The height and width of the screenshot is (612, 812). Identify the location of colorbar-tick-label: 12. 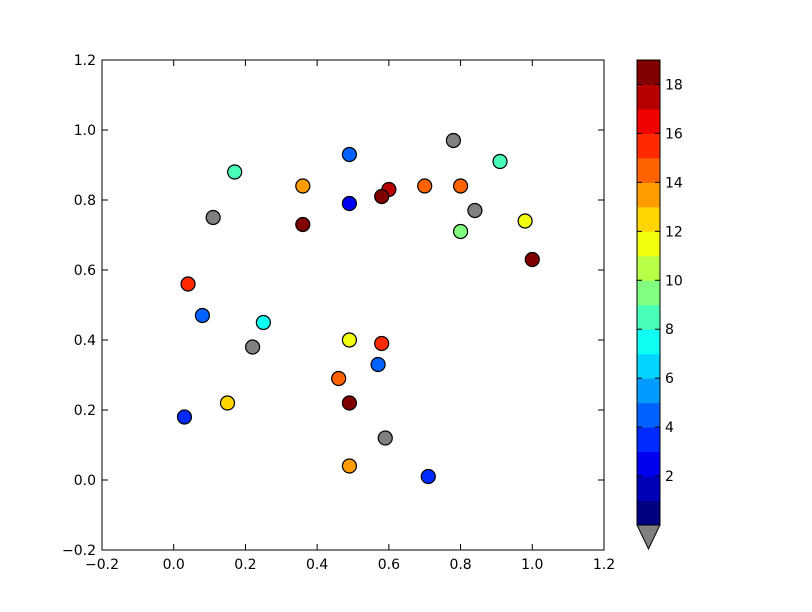
(674, 232).